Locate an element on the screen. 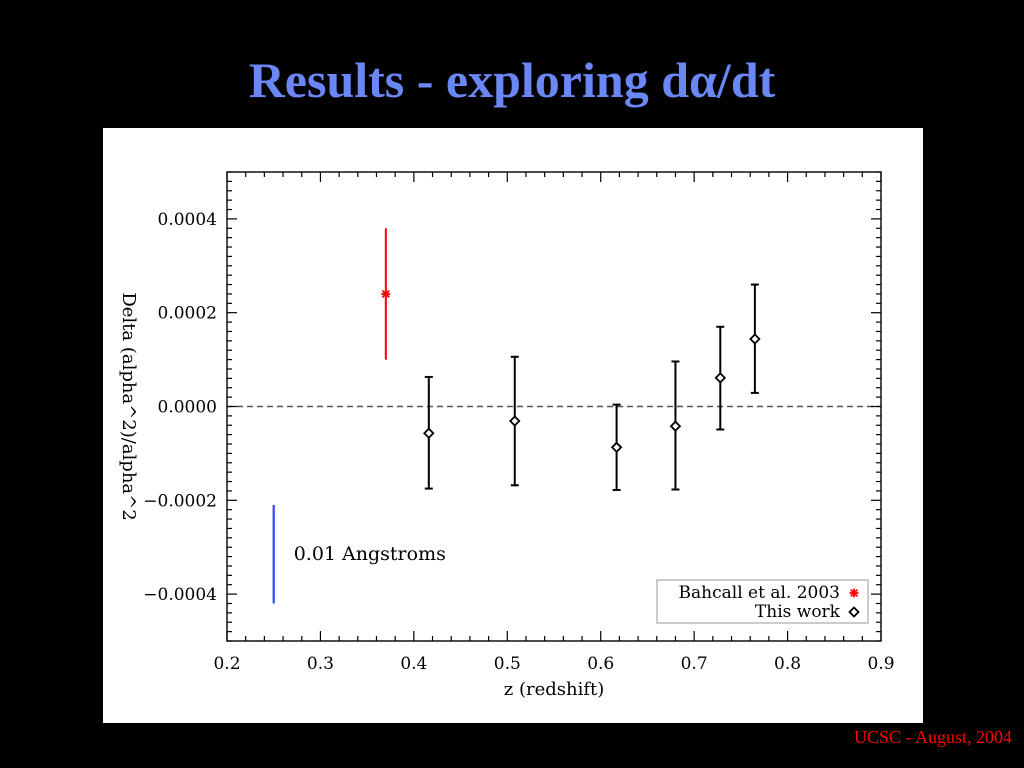 Image resolution: width=1024 pixels, height=768 pixels. y-tick-label: 0.0000 is located at coordinates (187, 408).